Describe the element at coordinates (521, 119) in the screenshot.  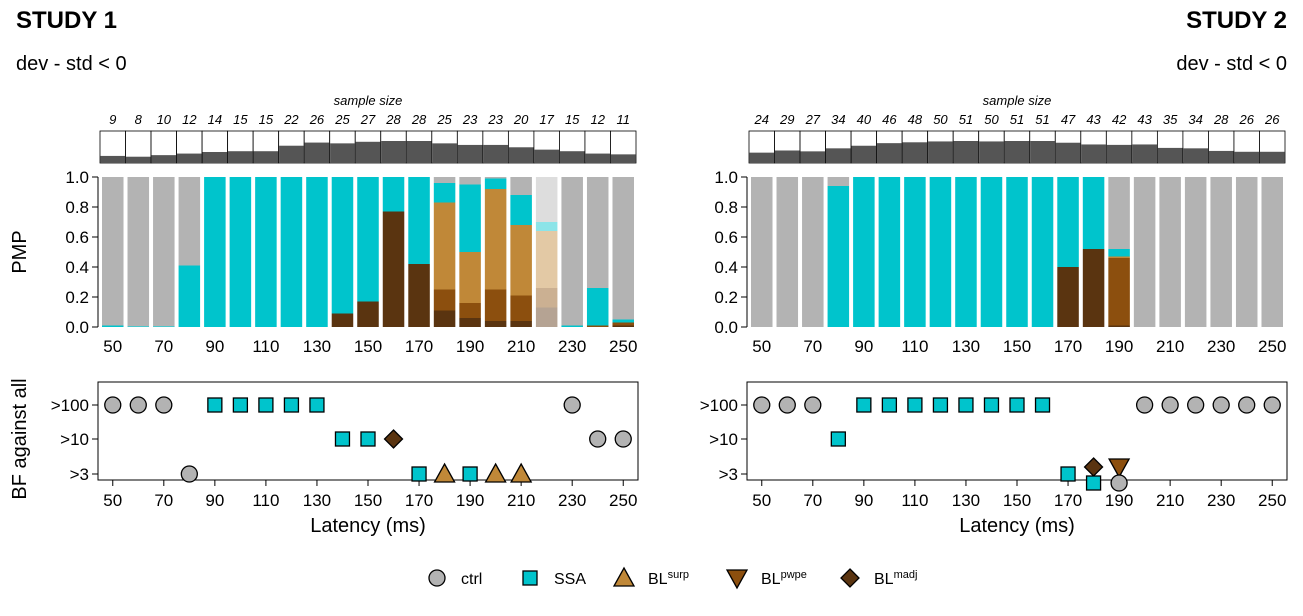
I see `sample-size-value: 20` at that location.